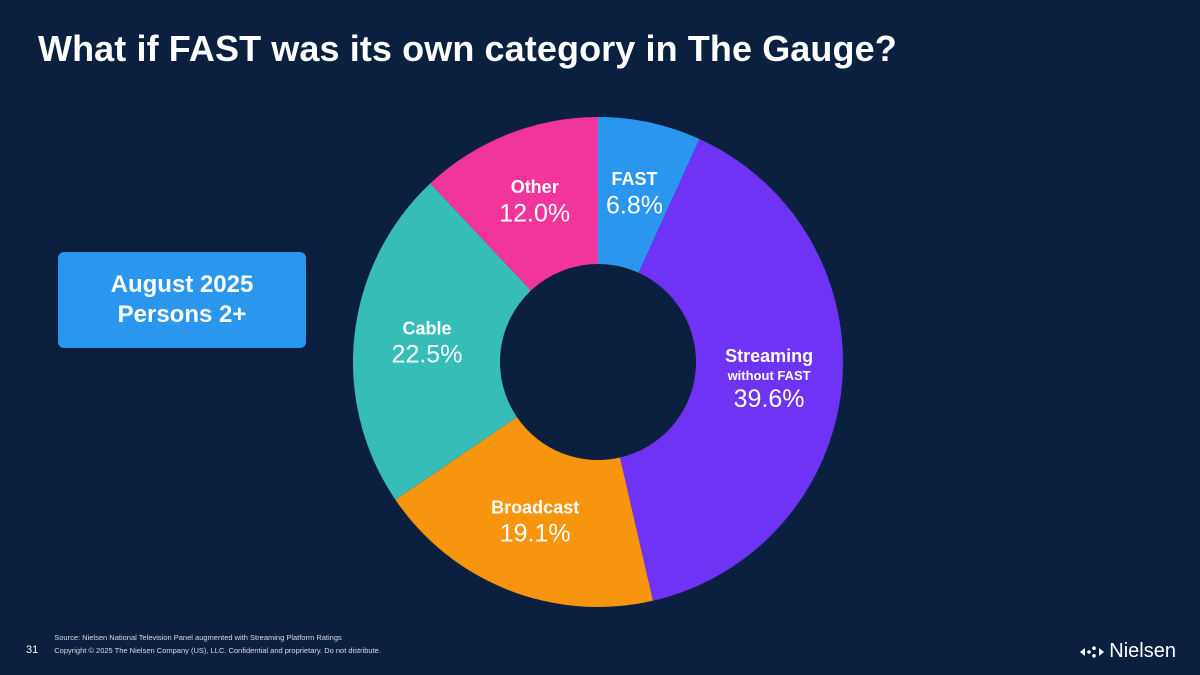 The image size is (1200, 675). What do you see at coordinates (182, 284) in the screenshot?
I see `period-month: August 2025` at bounding box center [182, 284].